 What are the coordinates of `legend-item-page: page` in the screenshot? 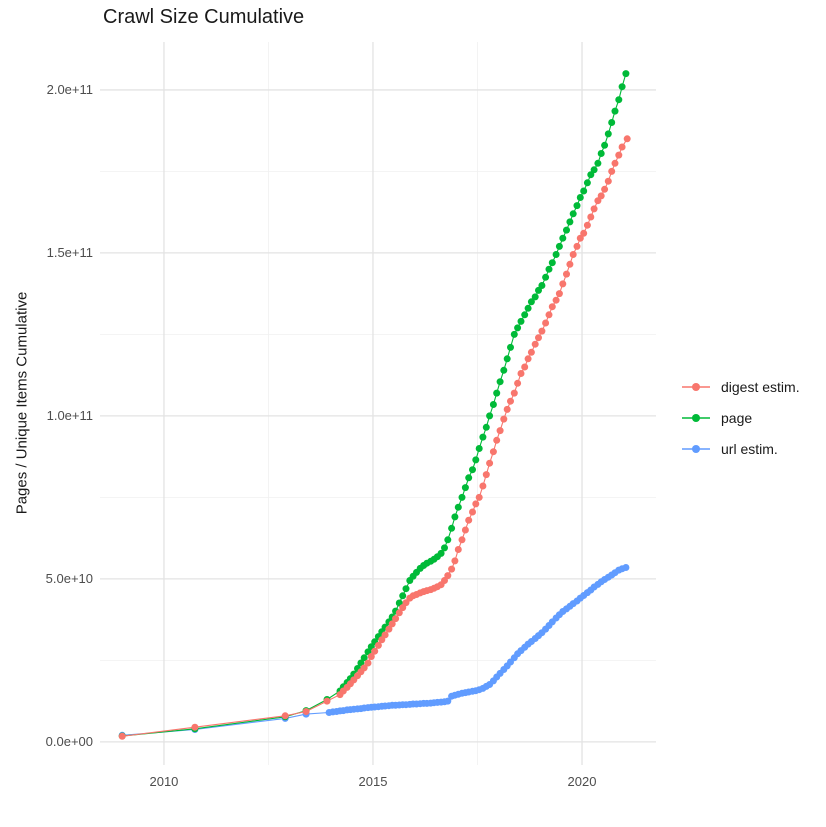 It's located at (740, 418).